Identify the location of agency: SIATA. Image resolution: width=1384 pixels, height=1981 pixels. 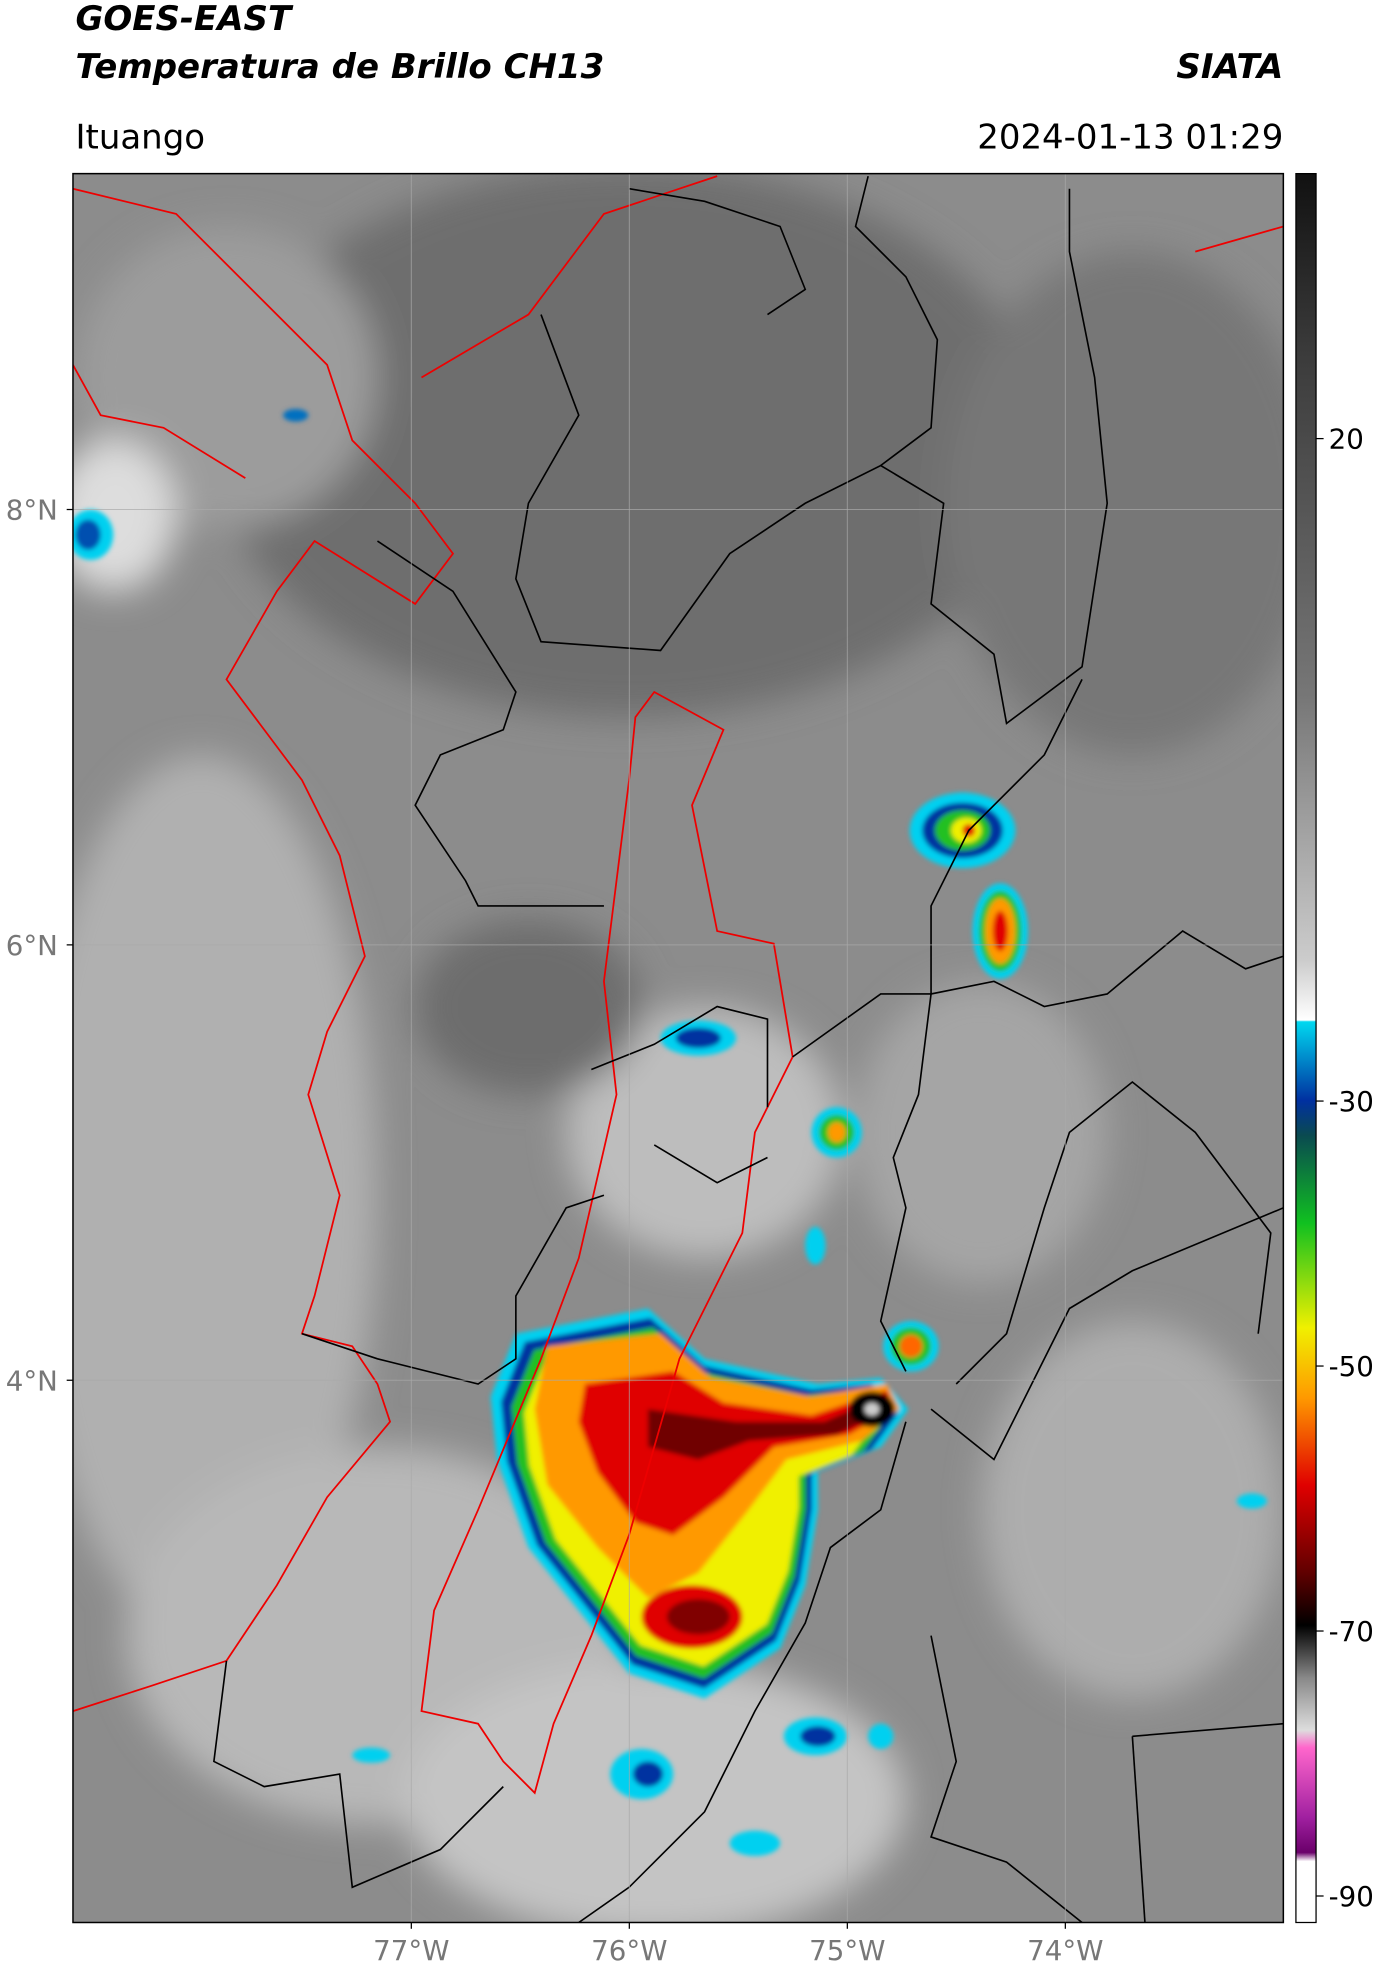
(1229, 67).